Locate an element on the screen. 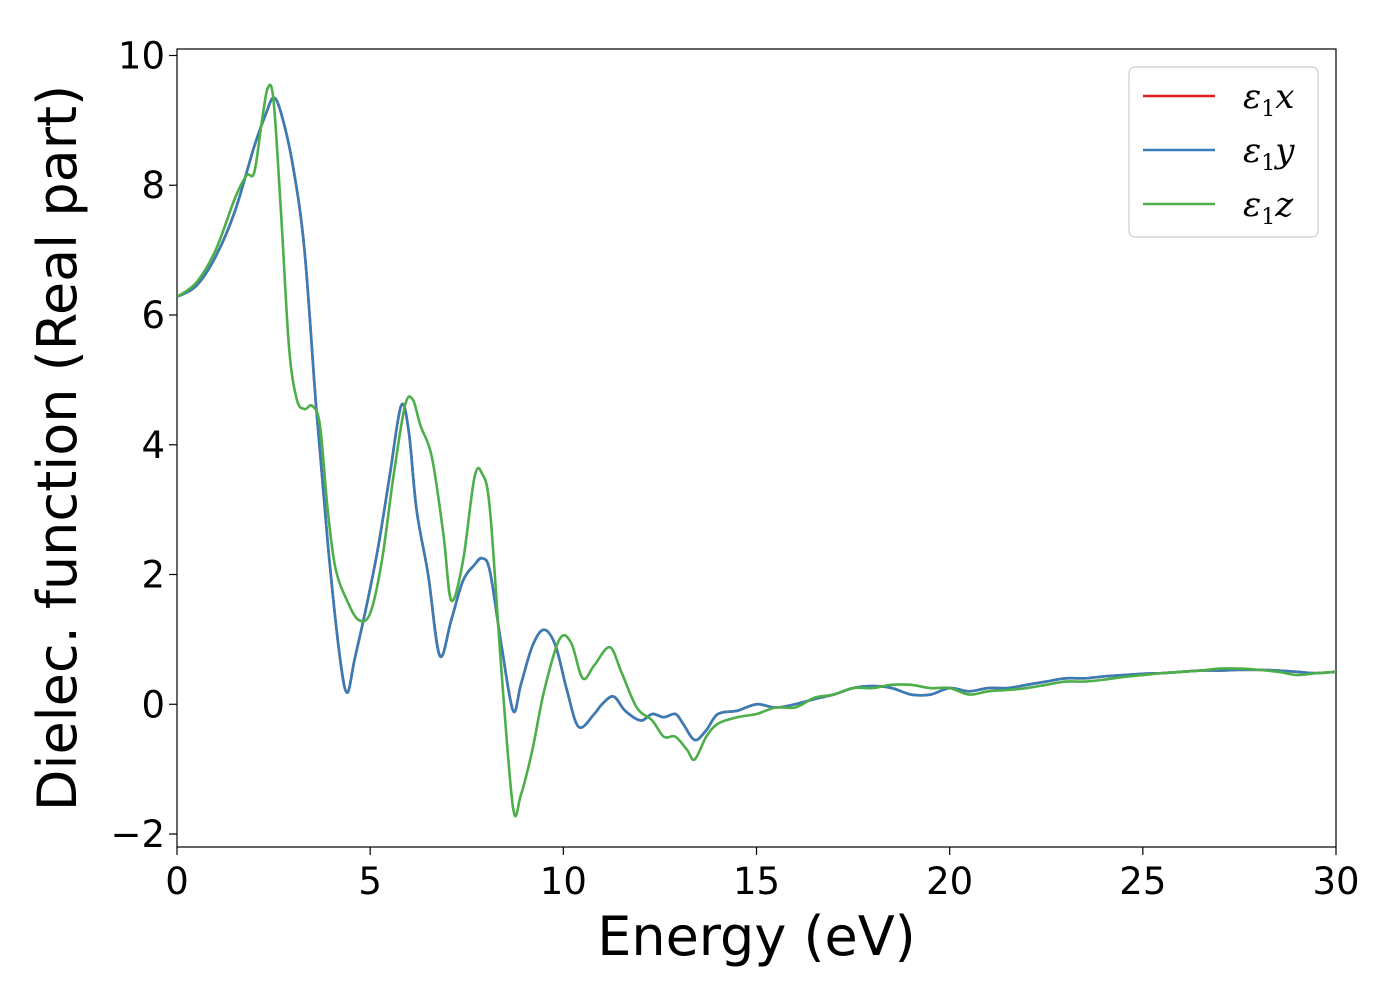 The image size is (1400, 1000). legend: ε1x ε1y ε1z is located at coordinates (1223, 152).